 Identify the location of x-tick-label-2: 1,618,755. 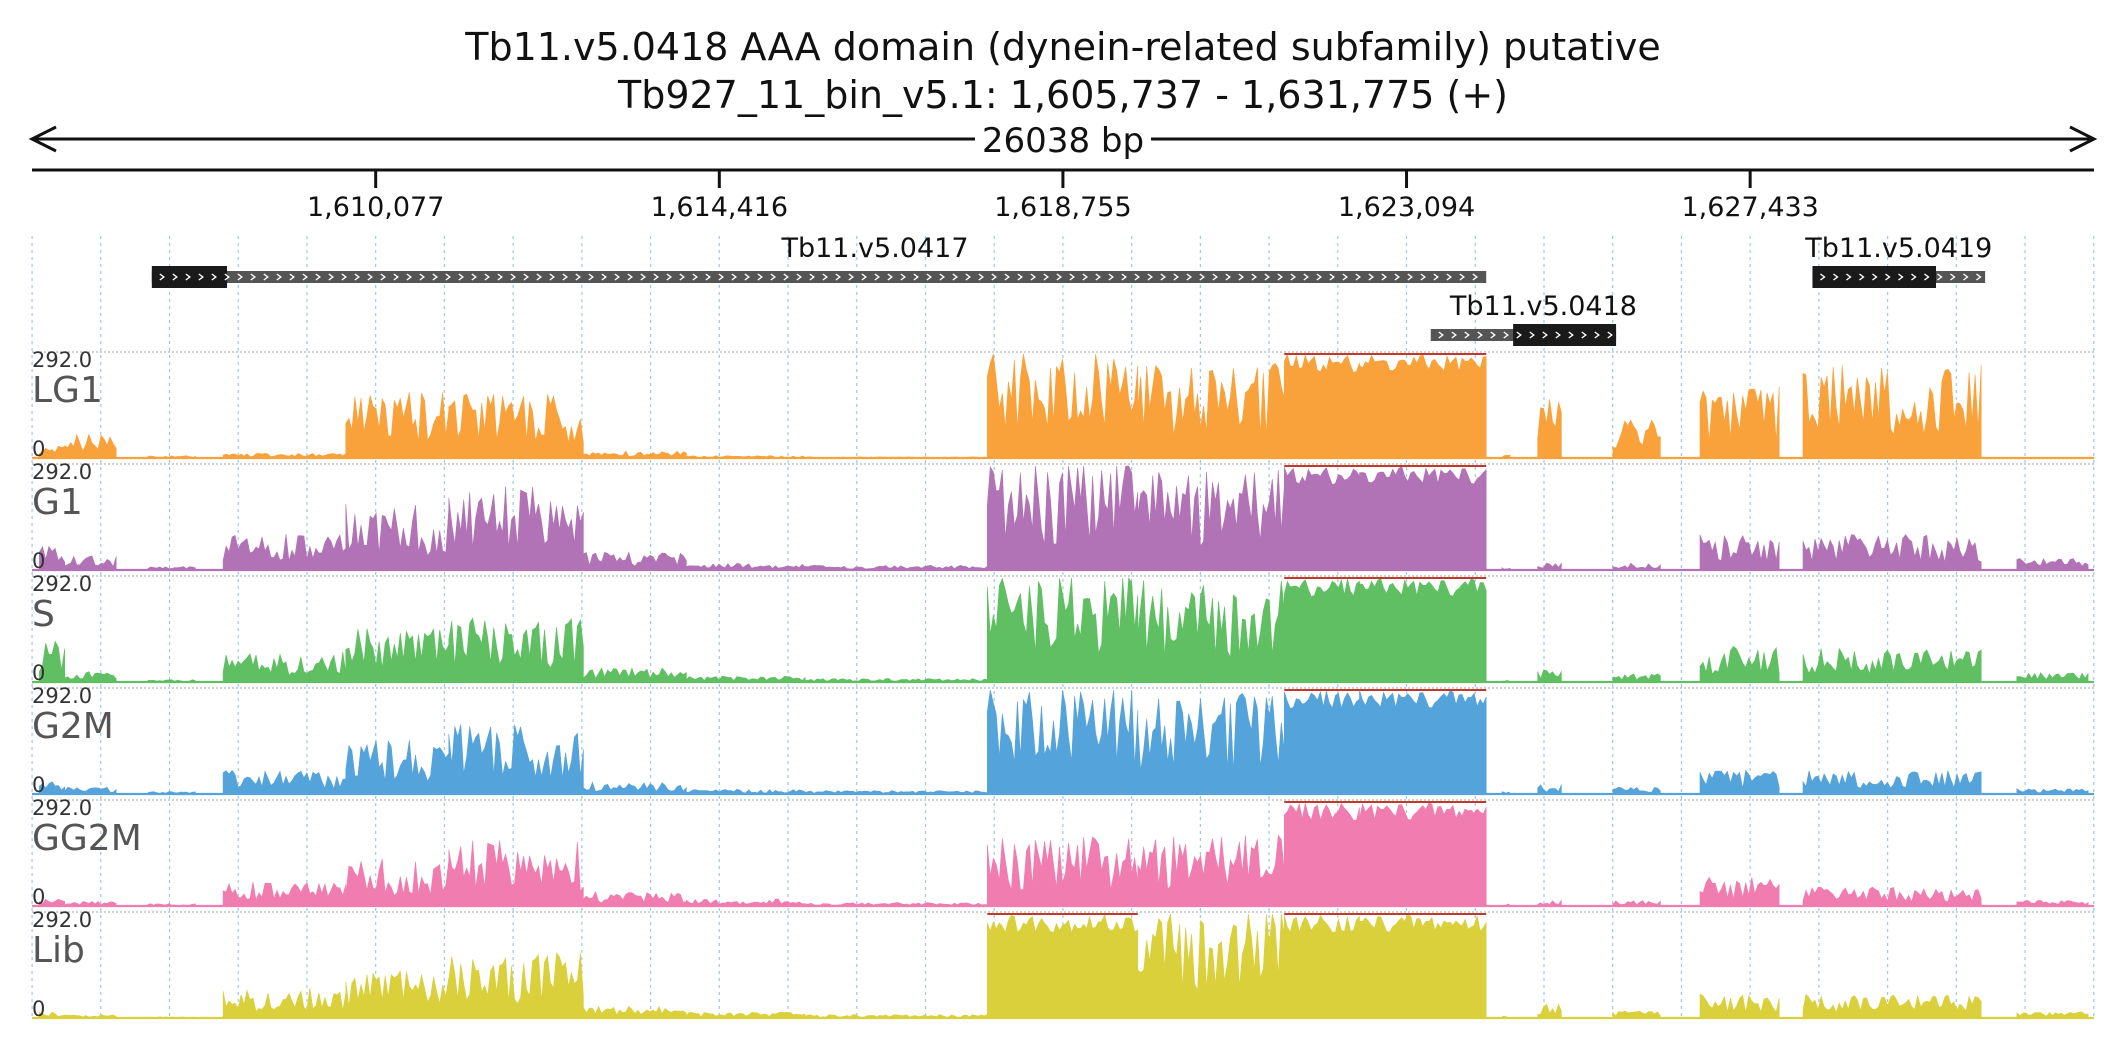
(1062, 207).